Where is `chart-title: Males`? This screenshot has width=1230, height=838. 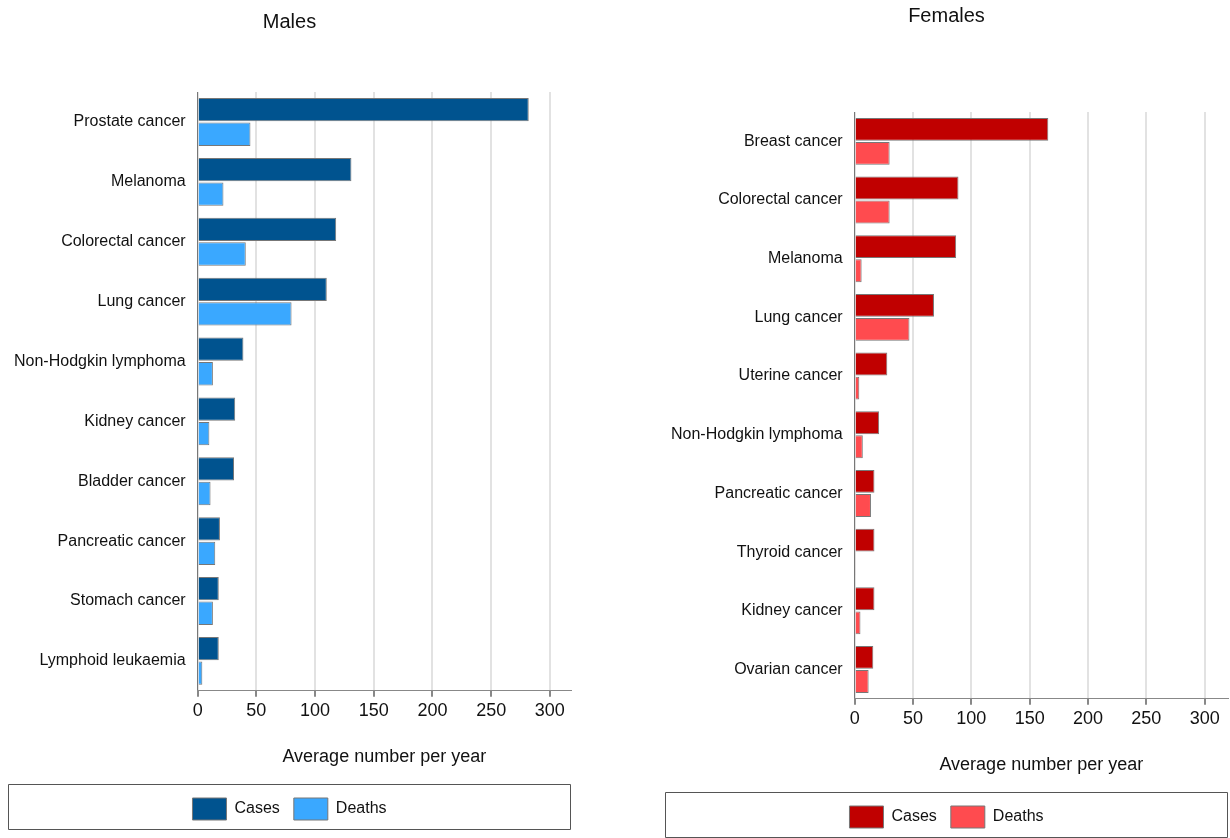
chart-title: Males is located at coordinates (289, 20).